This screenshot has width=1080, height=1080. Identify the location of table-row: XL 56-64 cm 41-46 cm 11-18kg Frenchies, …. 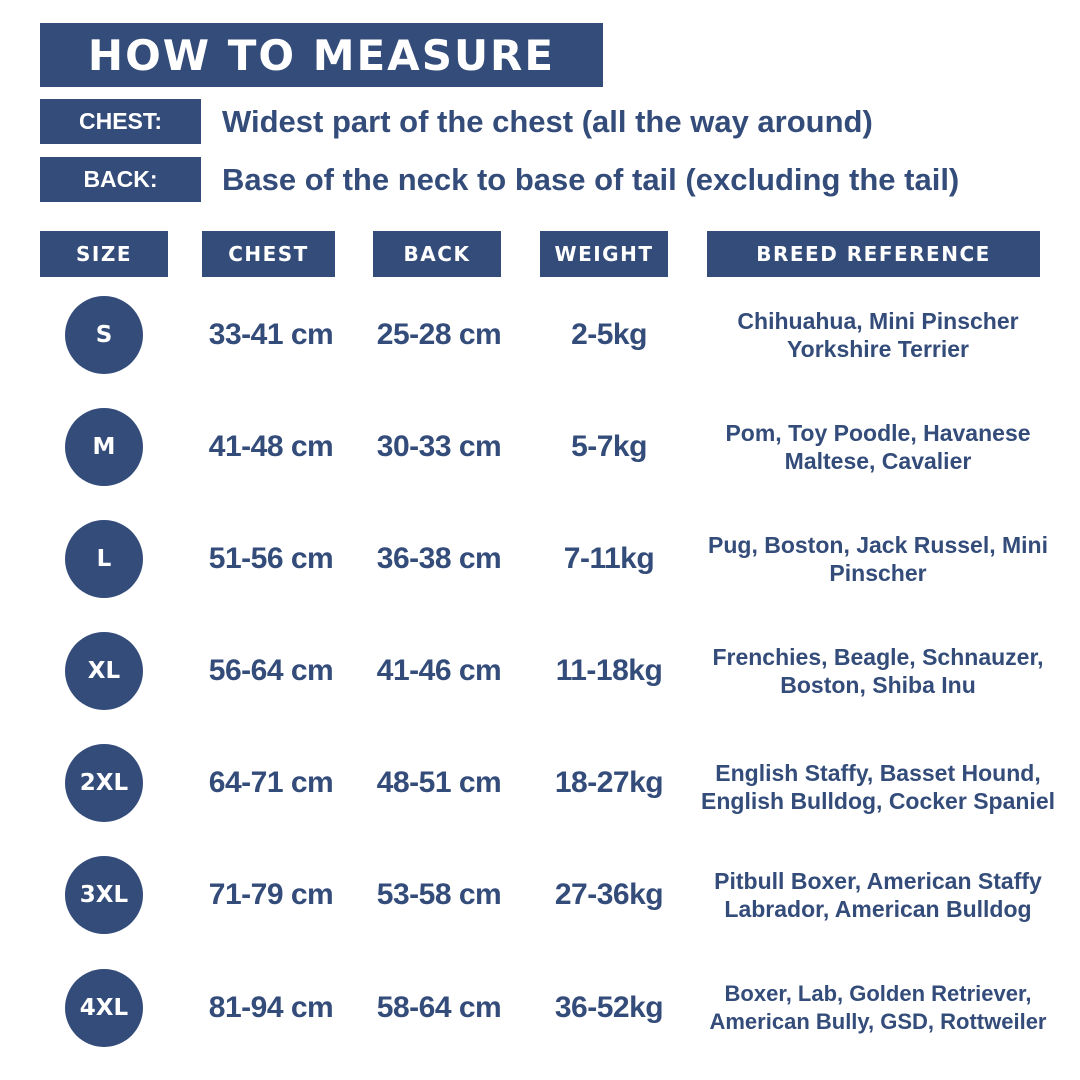
(540, 671).